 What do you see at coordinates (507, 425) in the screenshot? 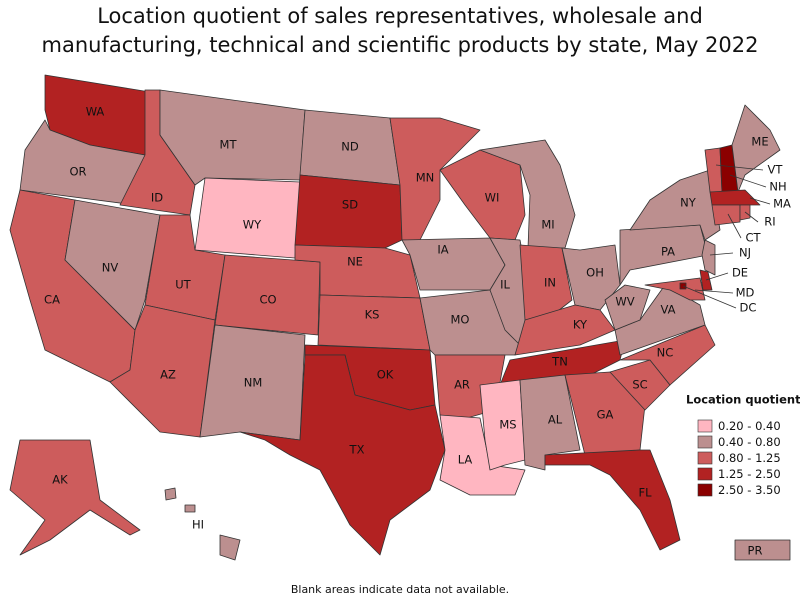
I see `state-label: MS` at bounding box center [507, 425].